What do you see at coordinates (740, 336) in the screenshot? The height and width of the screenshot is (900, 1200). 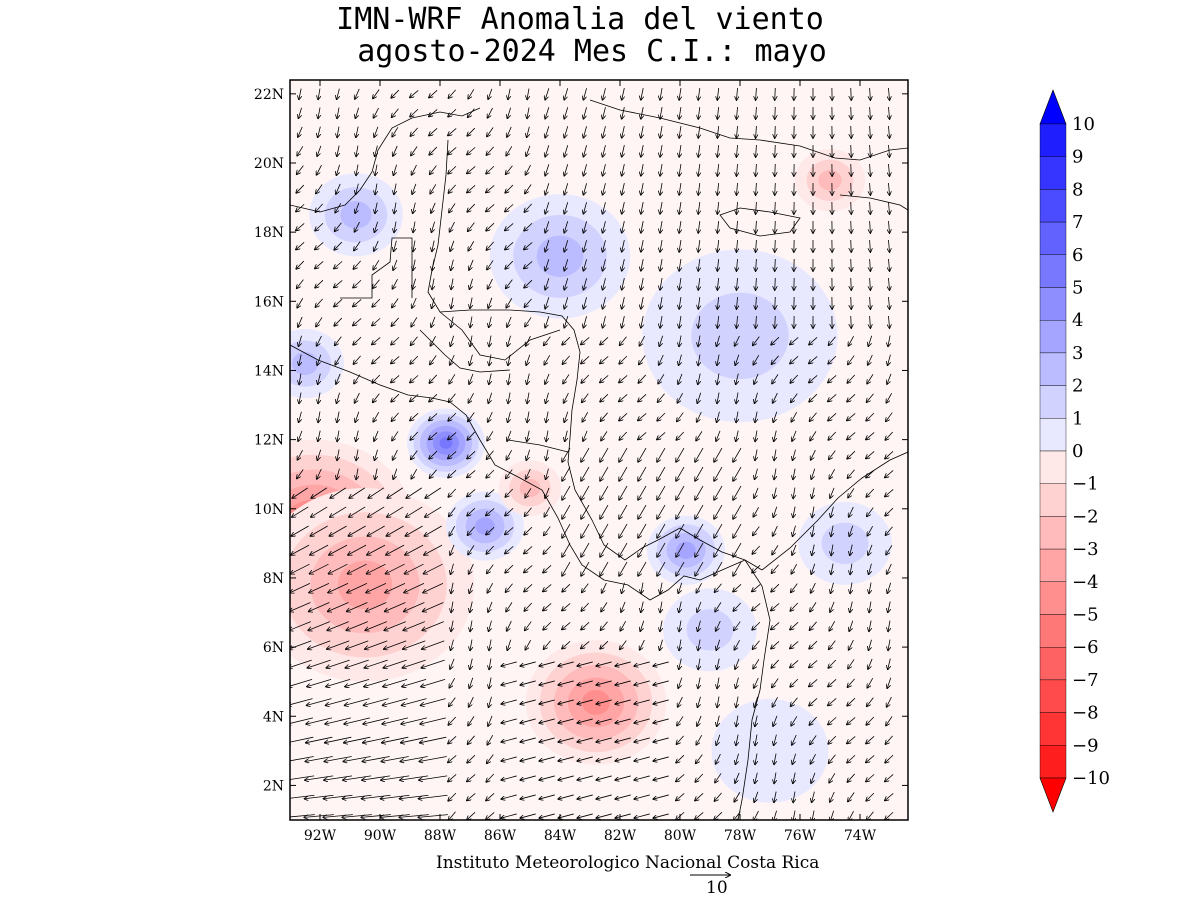 I see `anomaly-contour` at bounding box center [740, 336].